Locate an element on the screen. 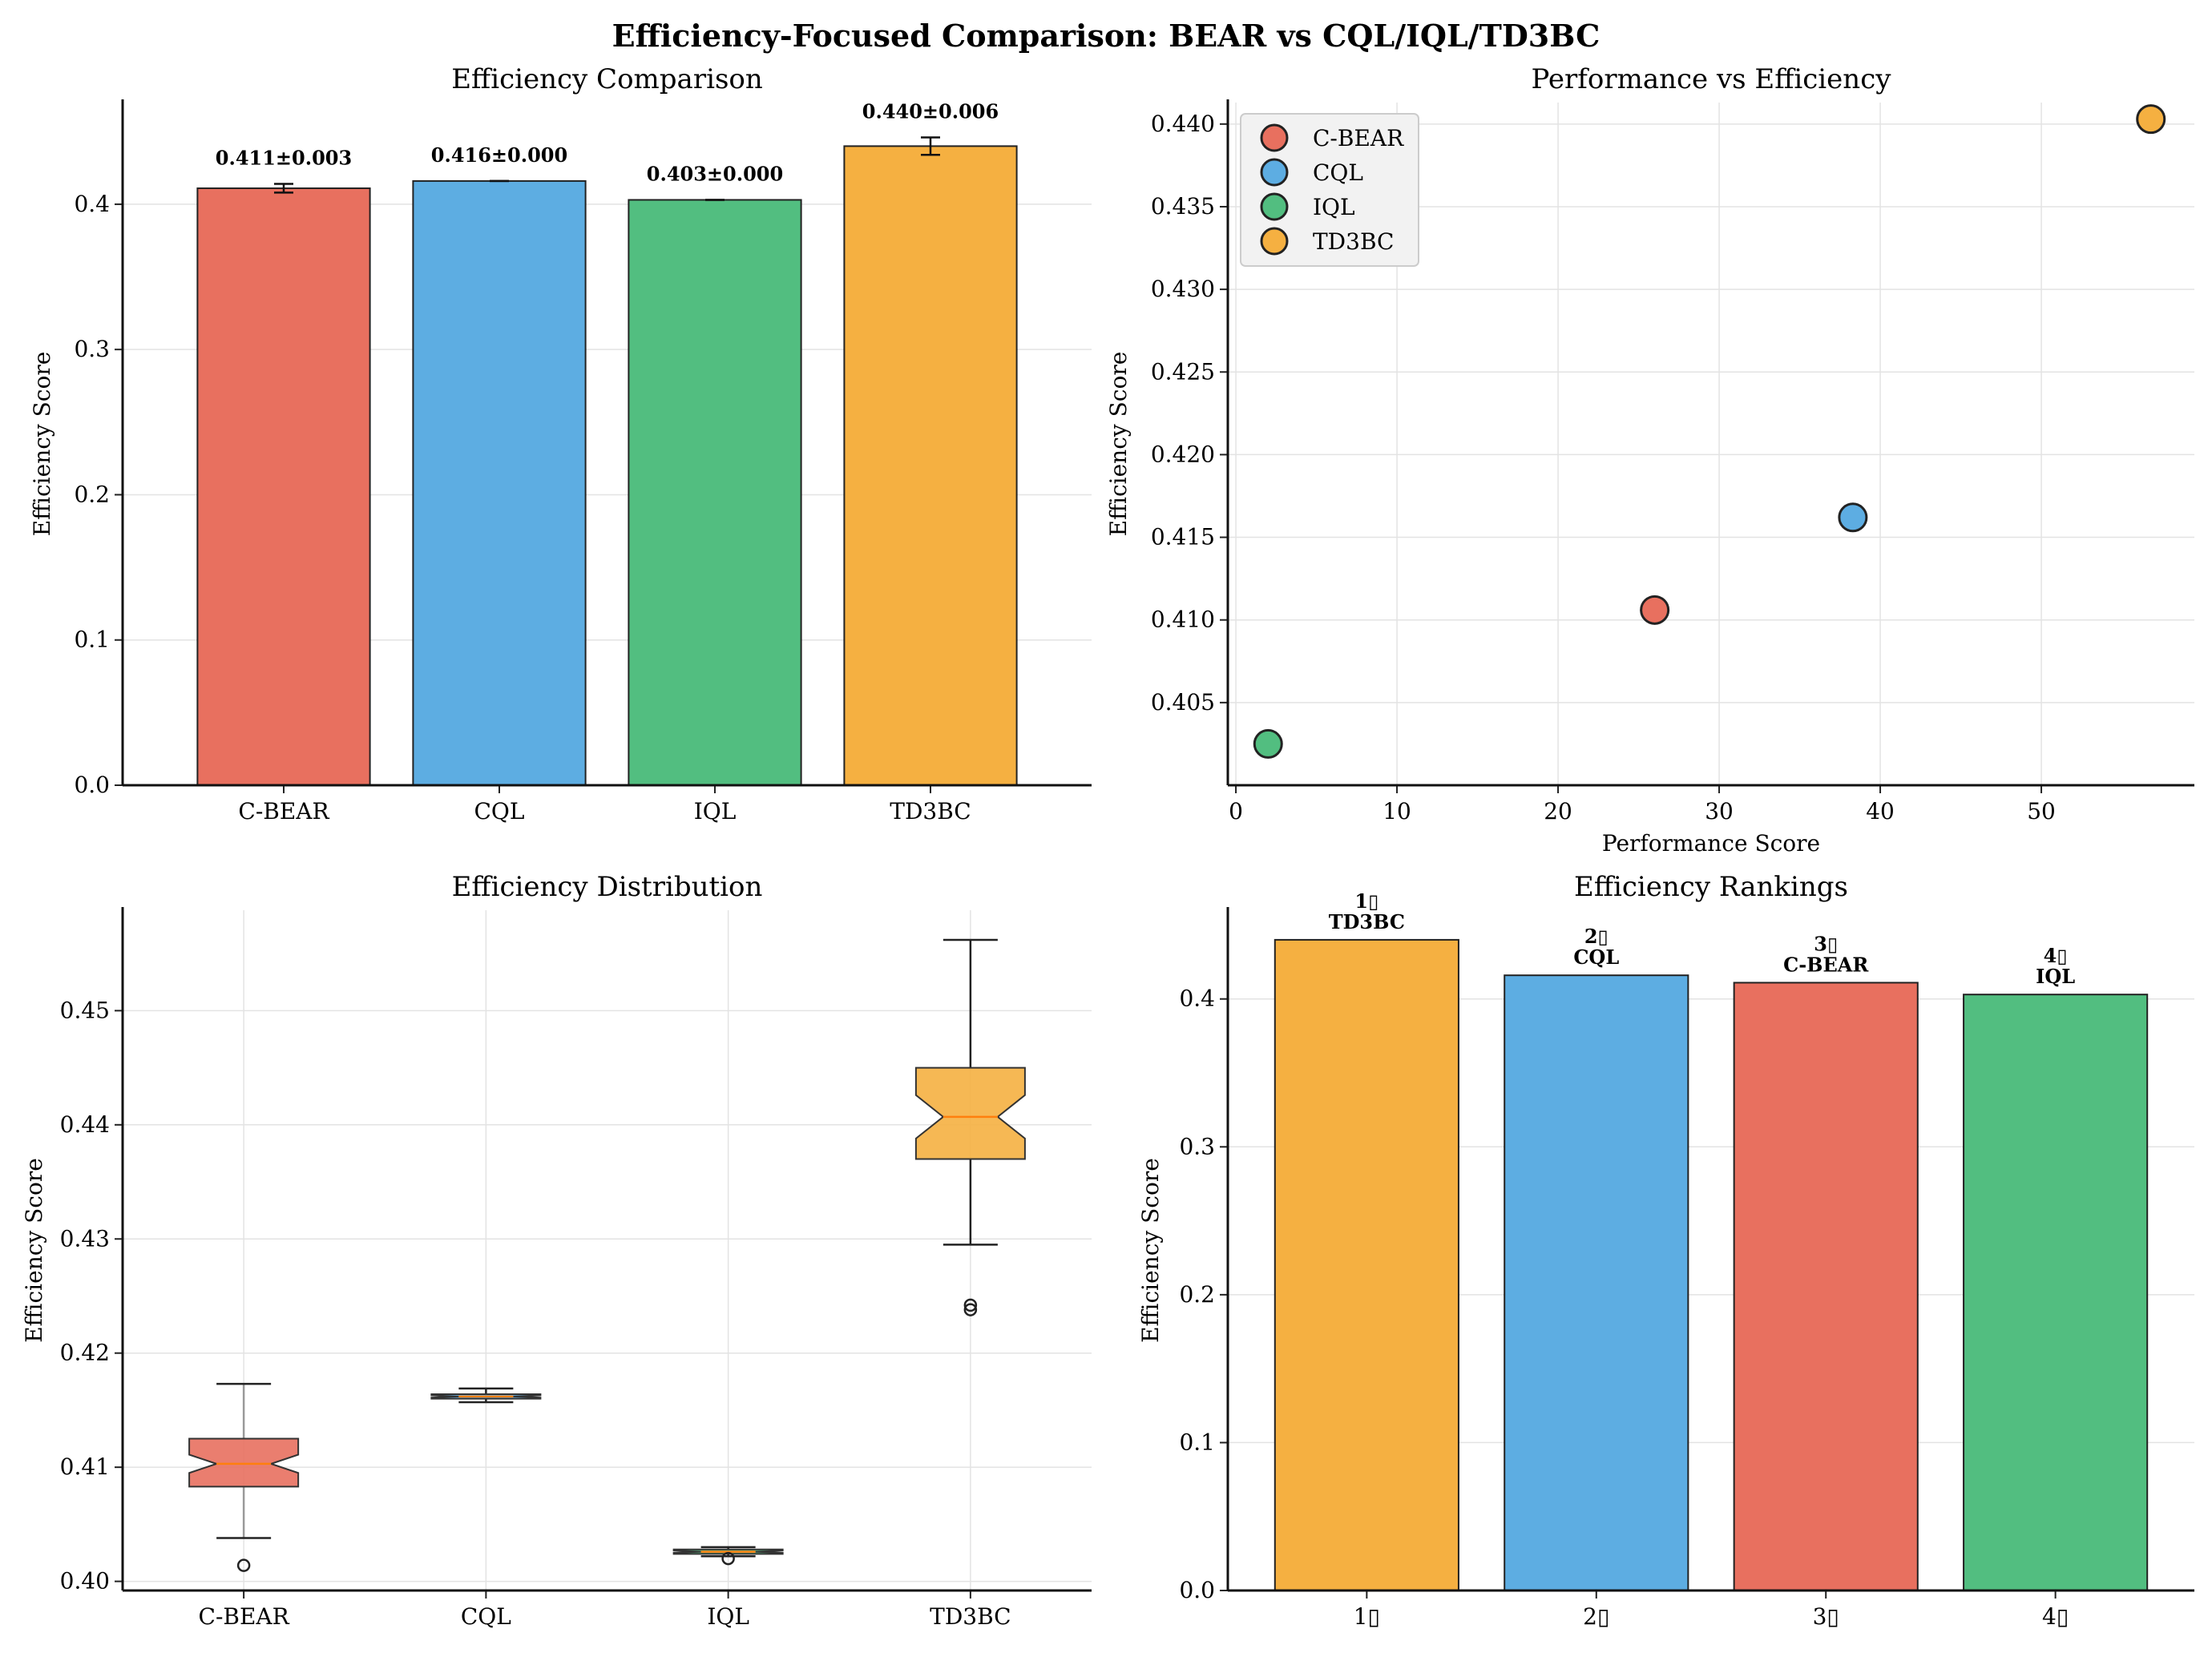  x-tick-label: 40 is located at coordinates (1880, 811).